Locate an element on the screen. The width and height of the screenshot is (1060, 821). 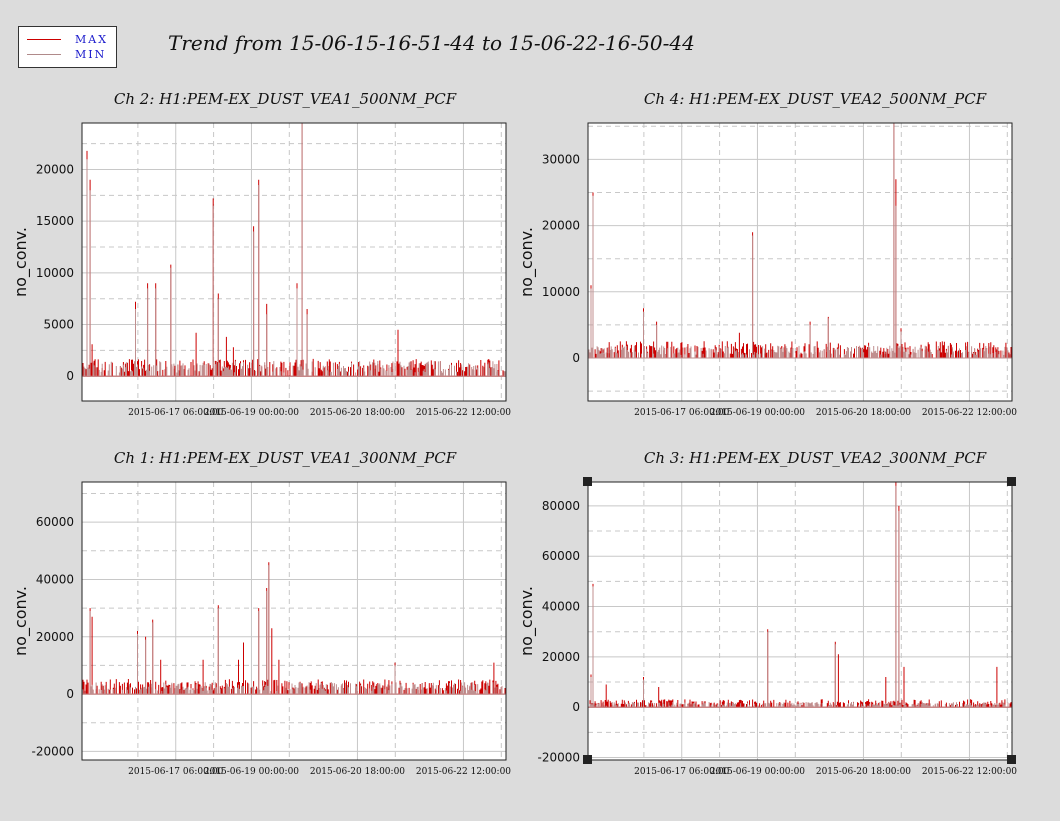
legend-min-swatch is located at coordinates (44, 54).